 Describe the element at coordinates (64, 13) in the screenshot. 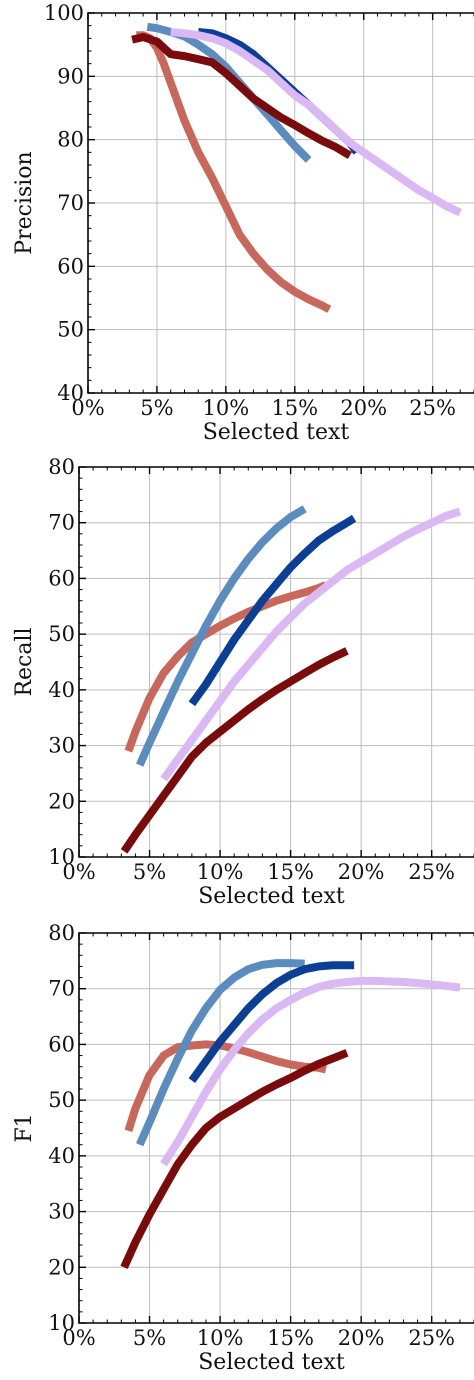

I see `y-tick-label: 100` at that location.